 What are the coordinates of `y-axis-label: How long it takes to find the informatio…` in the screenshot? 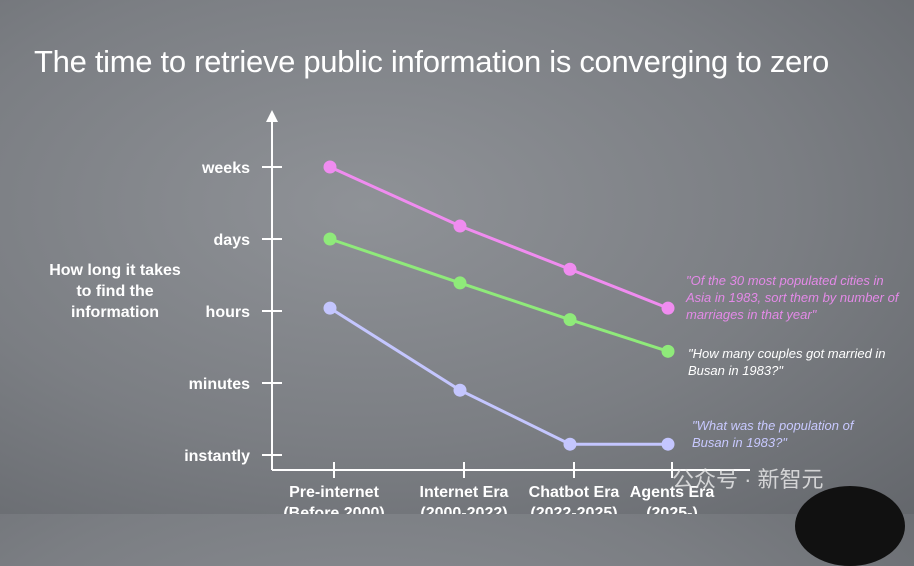 It's located at (115, 291).